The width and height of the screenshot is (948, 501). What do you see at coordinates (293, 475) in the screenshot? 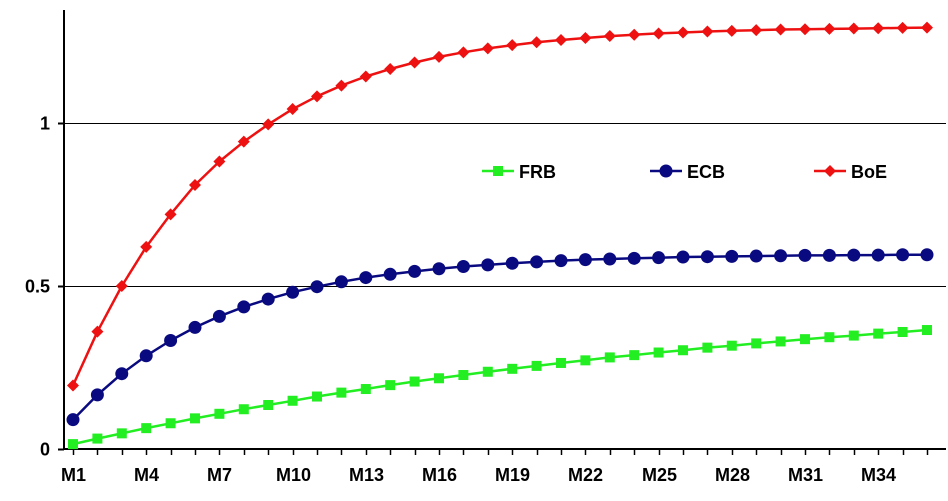
I see `x-tick-label: M10` at bounding box center [293, 475].